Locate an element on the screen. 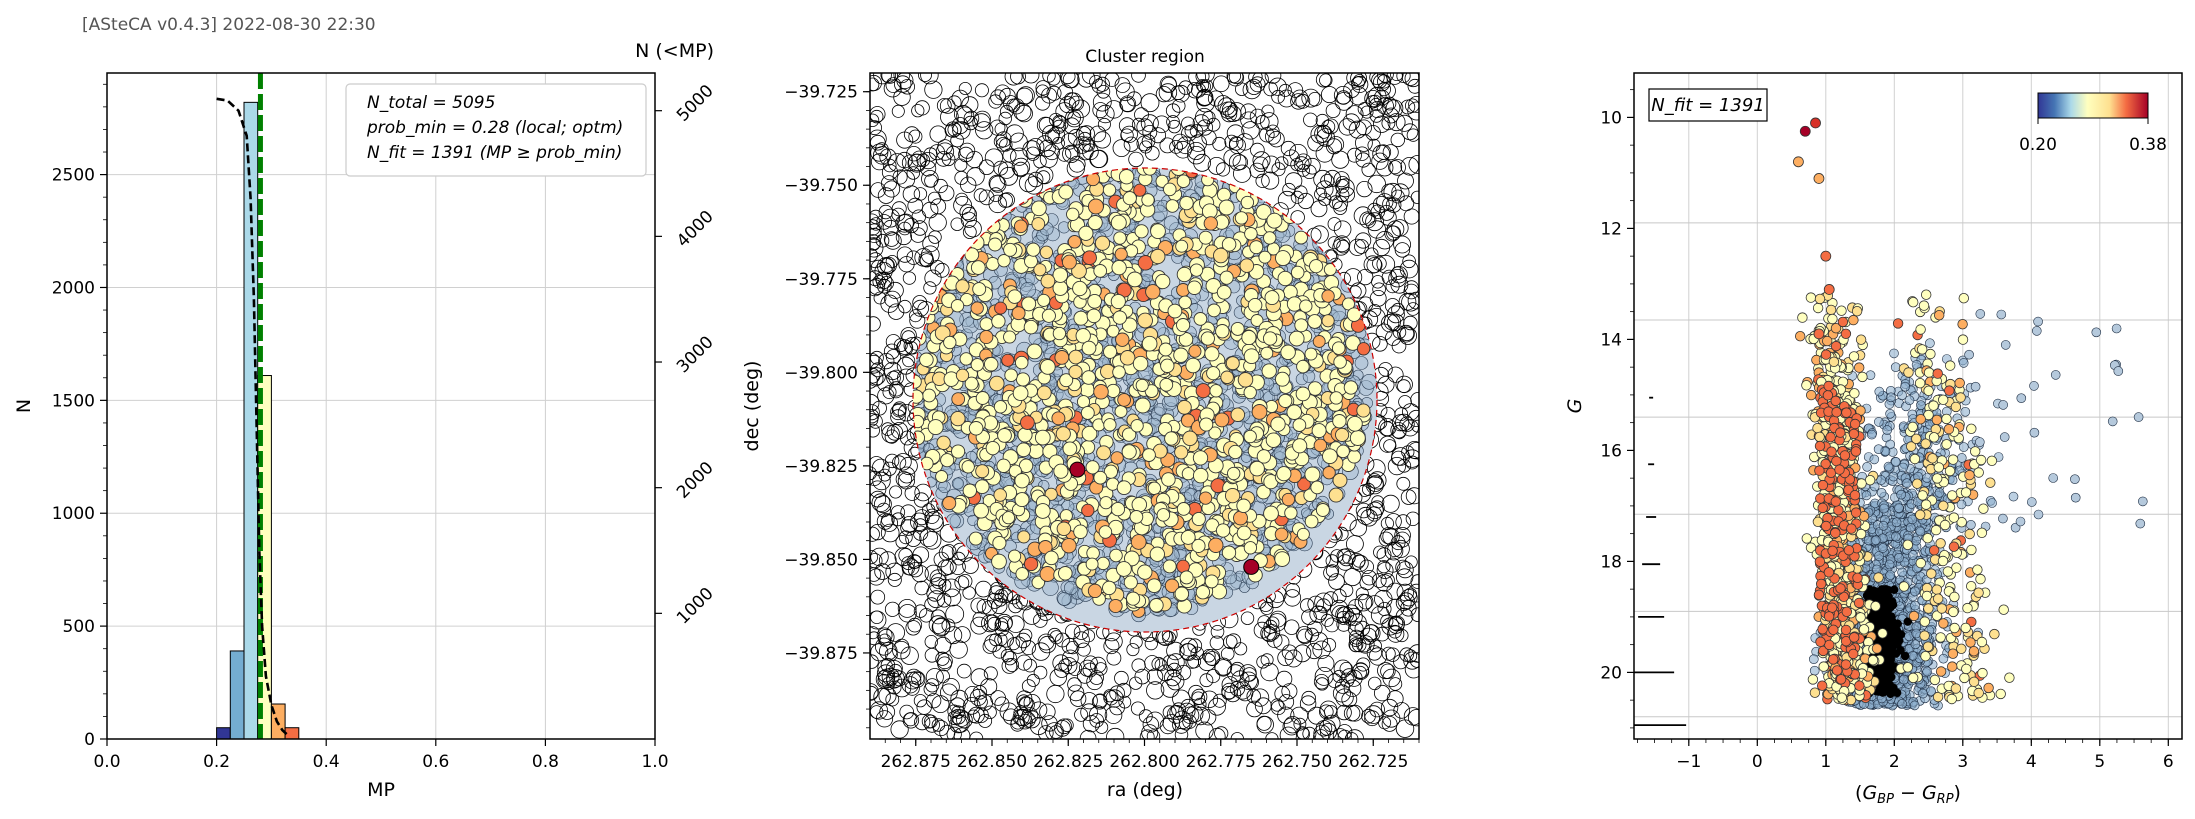 The width and height of the screenshot is (2195, 819). histogram-y2label: N (<MP) is located at coordinates (674, 51).